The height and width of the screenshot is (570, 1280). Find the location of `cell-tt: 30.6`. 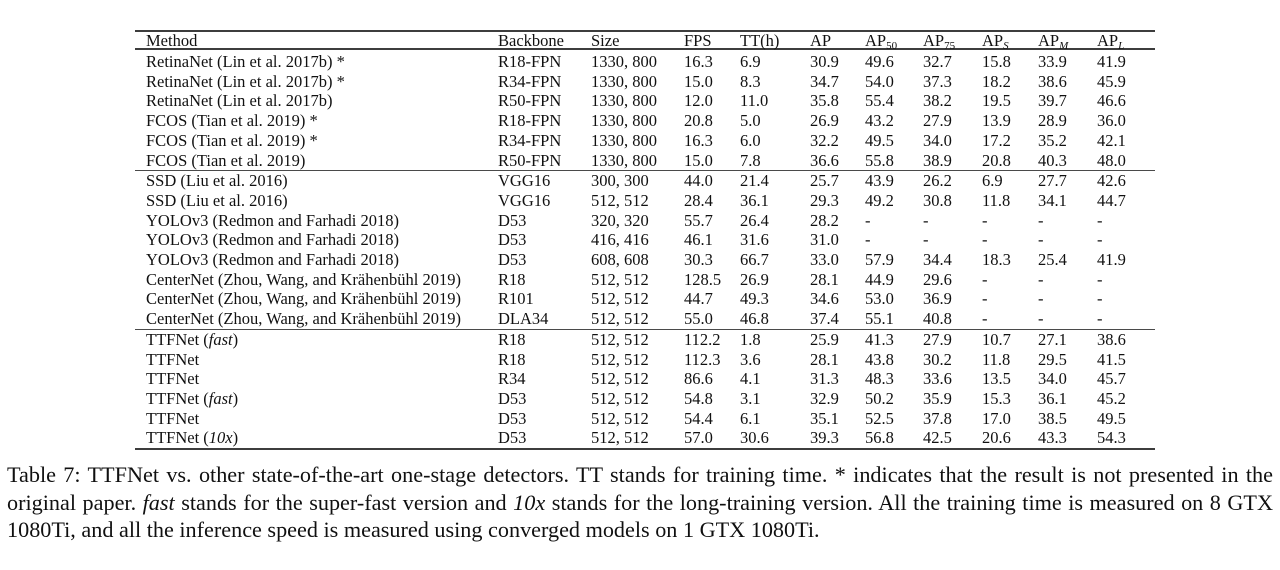

cell-tt: 30.6 is located at coordinates (754, 438).